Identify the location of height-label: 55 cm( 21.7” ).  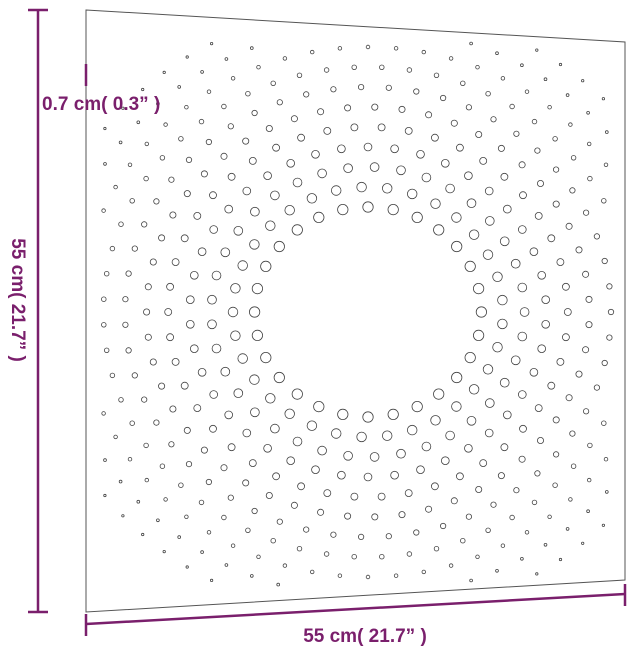
(17, 300).